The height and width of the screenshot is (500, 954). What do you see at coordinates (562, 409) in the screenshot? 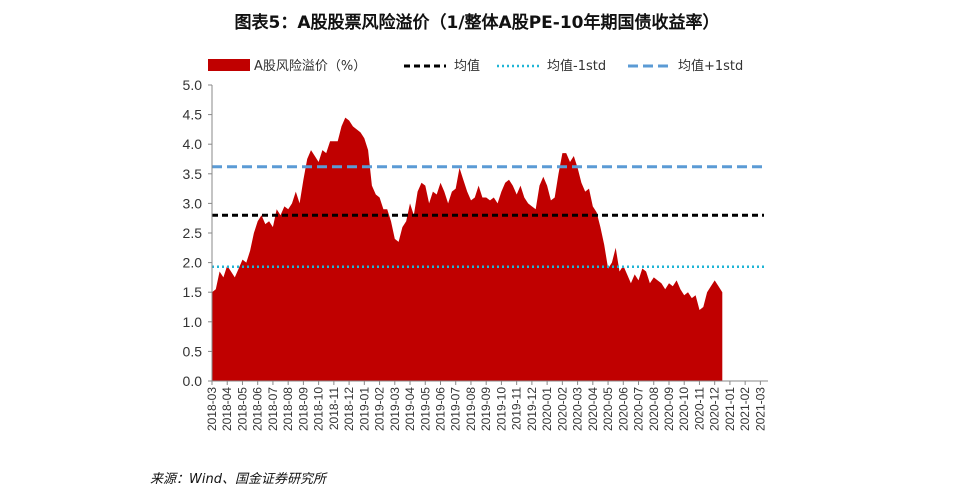
I see `x-tick-label: 2020-02` at bounding box center [562, 409].